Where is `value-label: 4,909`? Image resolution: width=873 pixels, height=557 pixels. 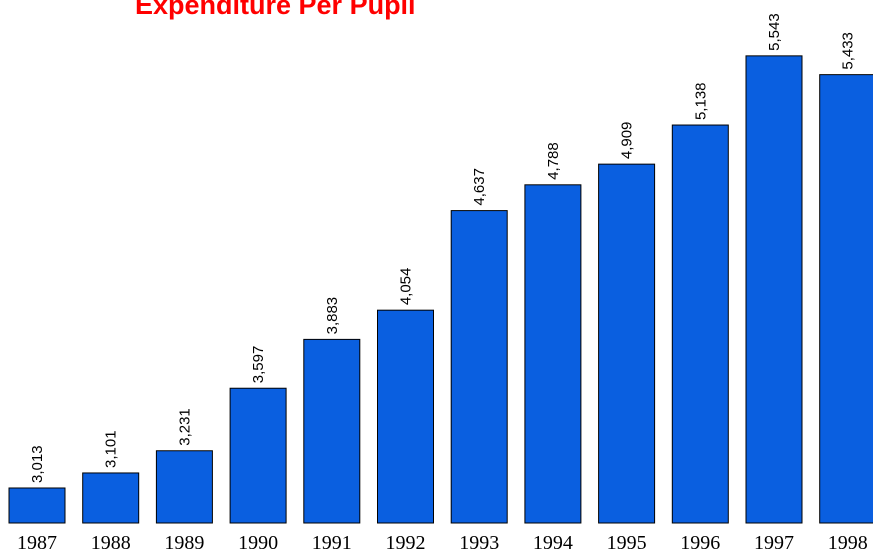 value-label: 4,909 is located at coordinates (627, 141).